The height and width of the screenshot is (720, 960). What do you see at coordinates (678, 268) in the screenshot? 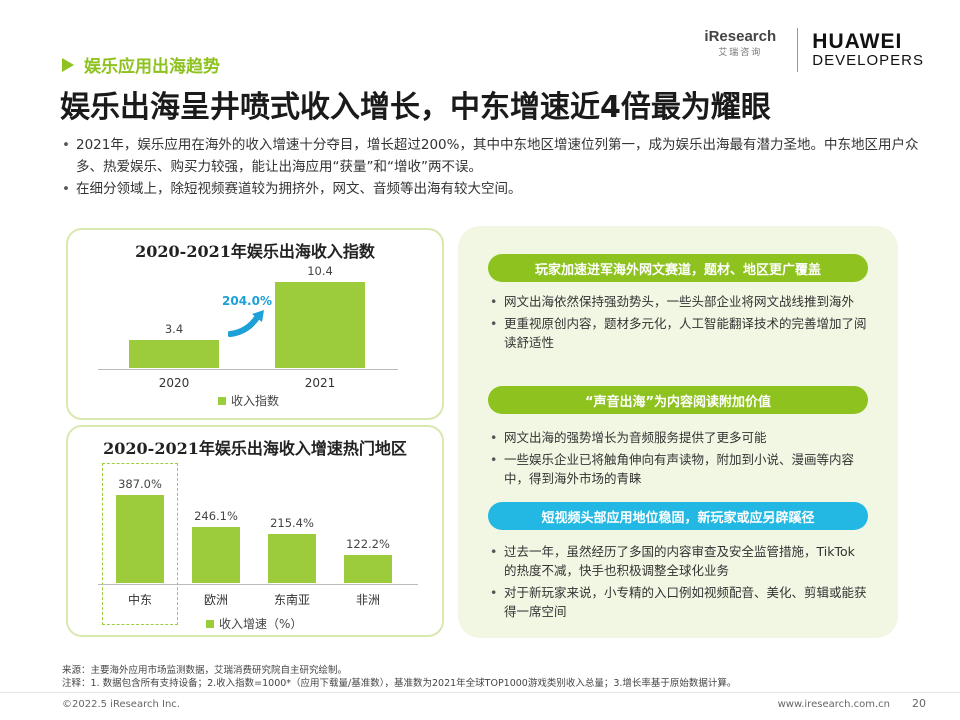
I see `insight-heading-web-novel: 玩家加速进军海外网文赛道，题材、地区更广覆盖` at bounding box center [678, 268].